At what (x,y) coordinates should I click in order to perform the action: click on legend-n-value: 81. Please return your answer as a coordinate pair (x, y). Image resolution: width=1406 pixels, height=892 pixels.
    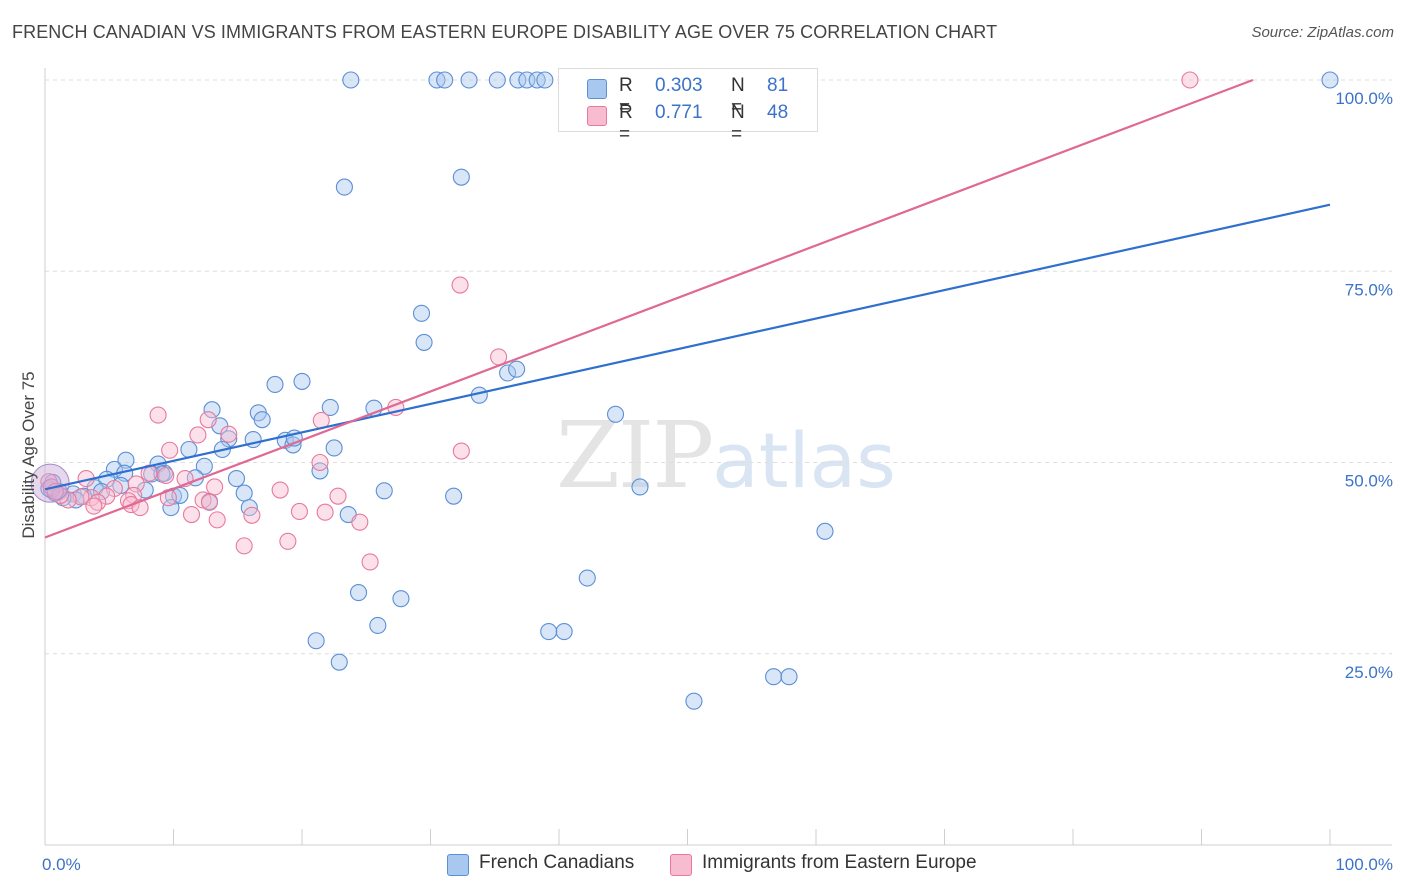
    Looking at the image, I should click on (778, 85).